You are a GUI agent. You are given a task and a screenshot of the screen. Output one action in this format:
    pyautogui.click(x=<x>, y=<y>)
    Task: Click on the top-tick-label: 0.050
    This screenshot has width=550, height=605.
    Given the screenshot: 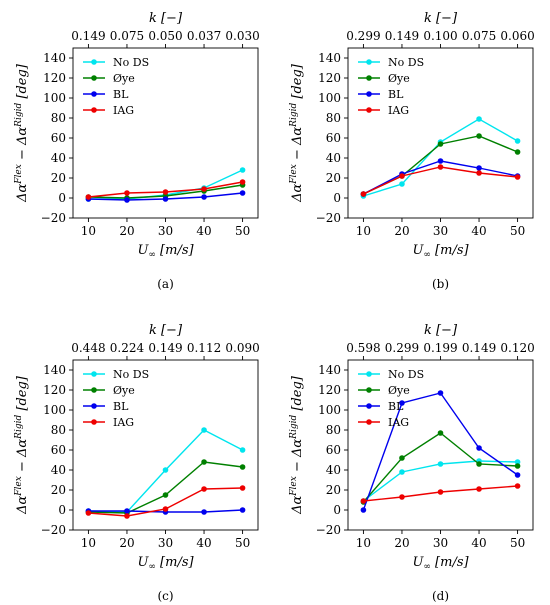 What is the action you would take?
    pyautogui.click(x=165, y=36)
    